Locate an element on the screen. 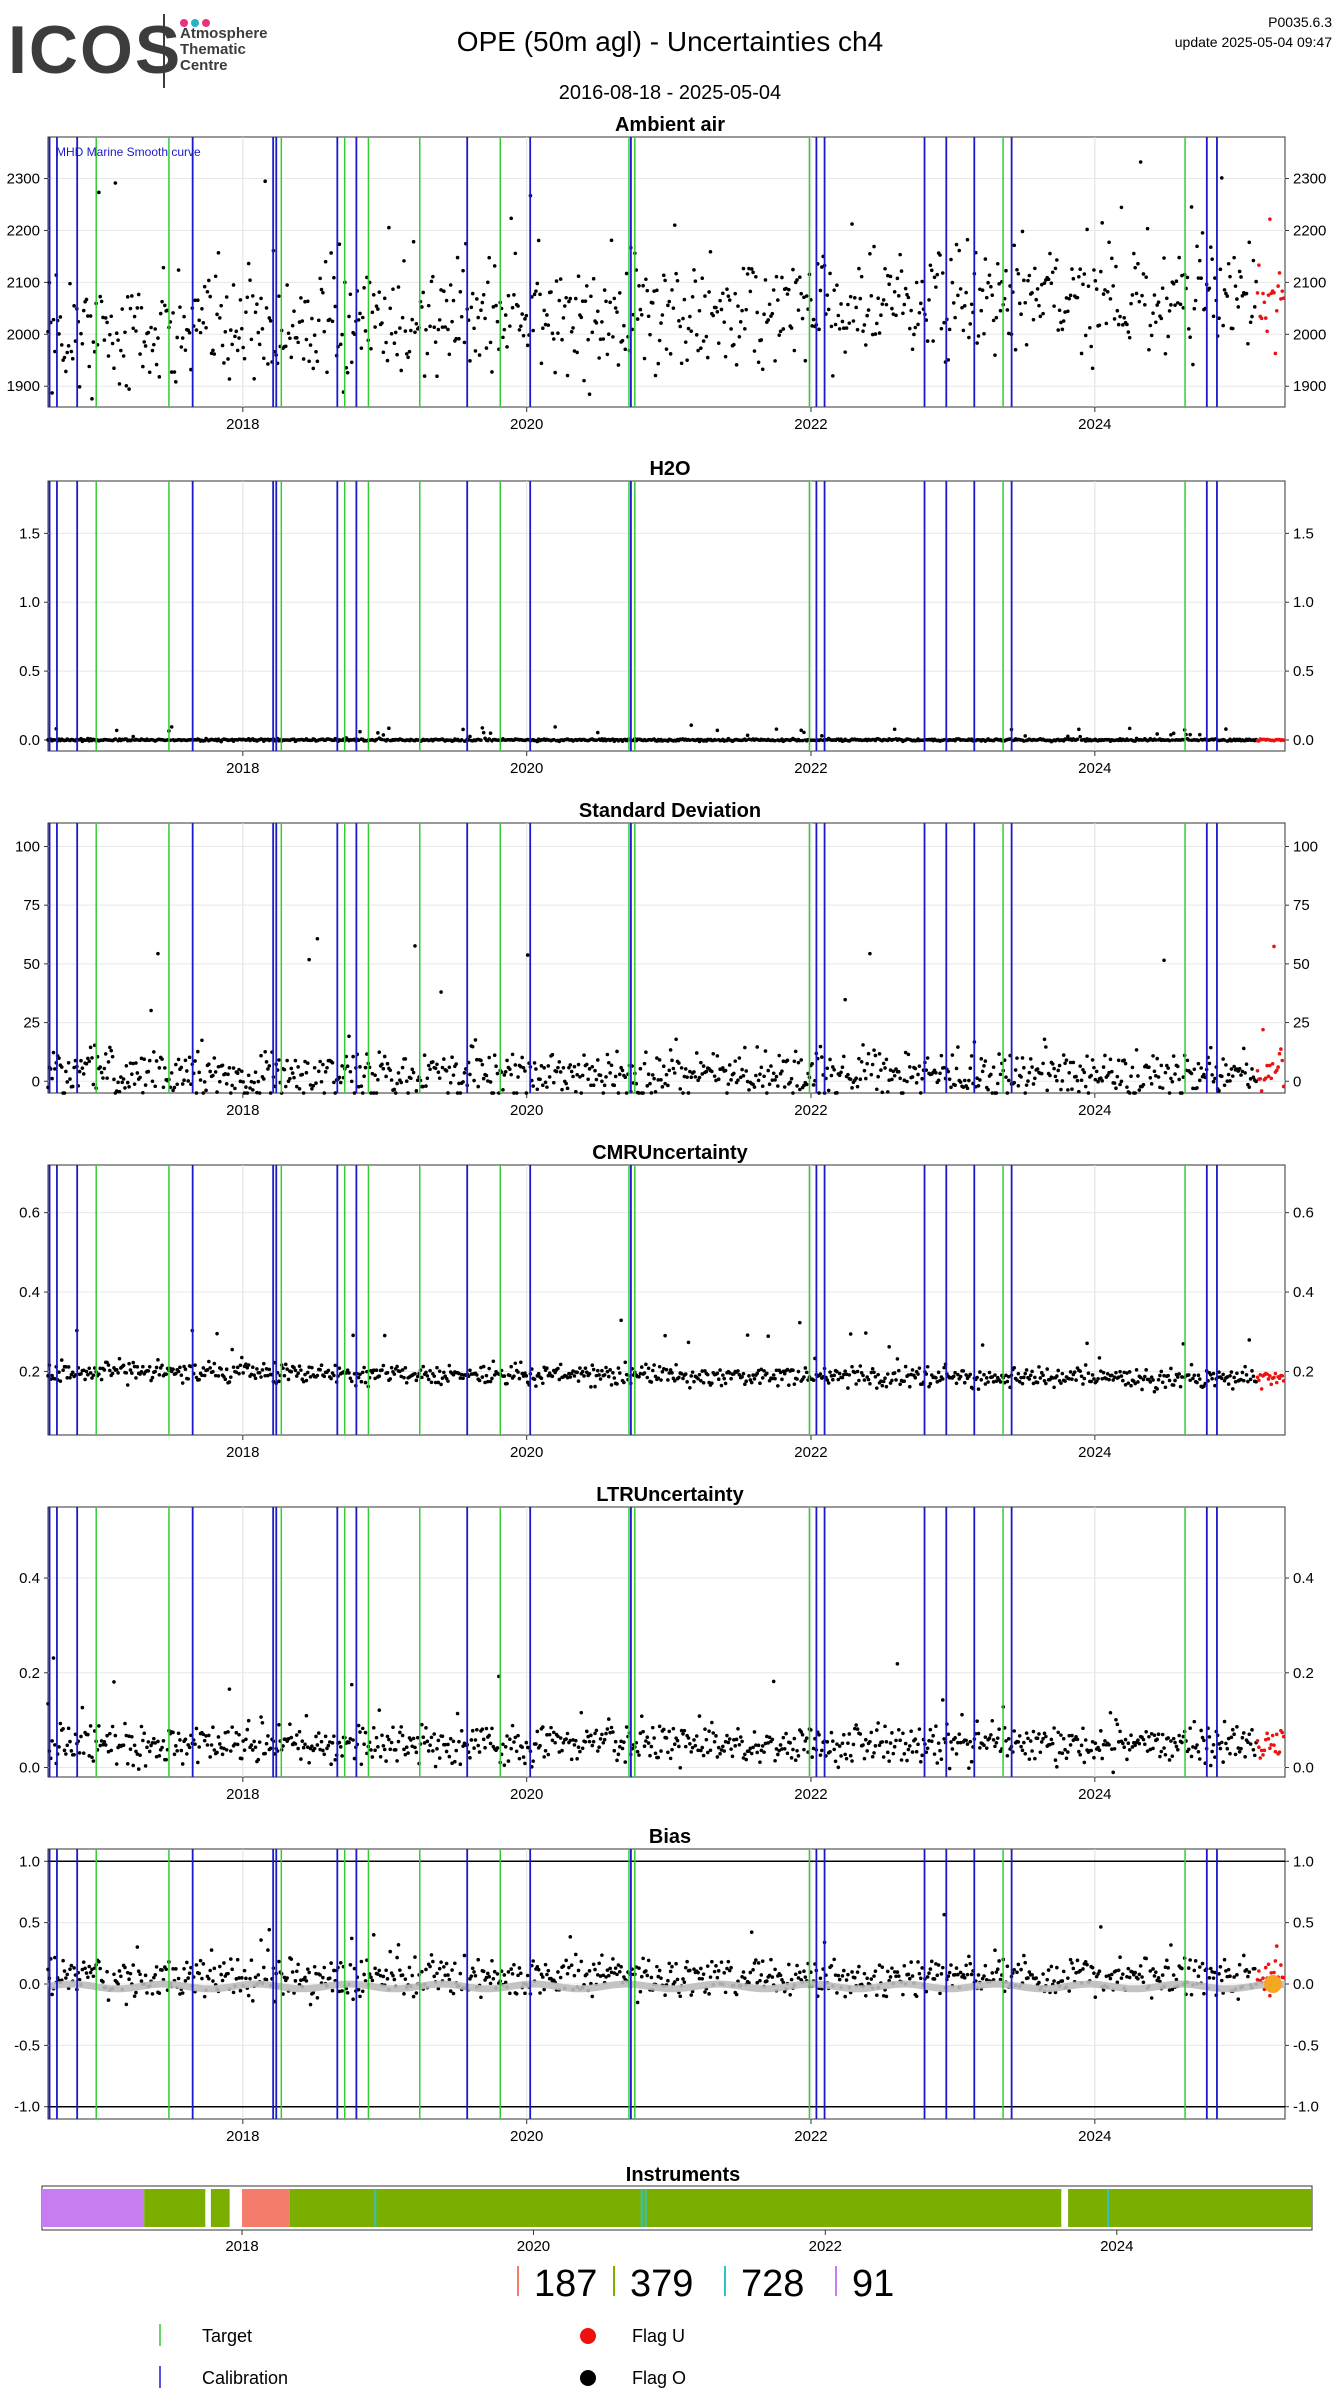  flag-u-point is located at coordinates (1265, 318).